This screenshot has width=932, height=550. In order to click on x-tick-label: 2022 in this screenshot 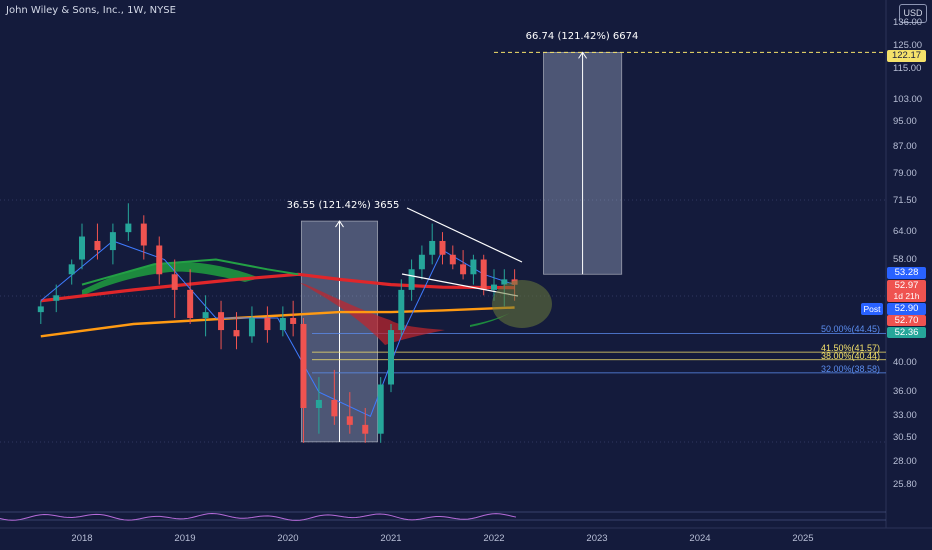, I will do `click(494, 538)`.